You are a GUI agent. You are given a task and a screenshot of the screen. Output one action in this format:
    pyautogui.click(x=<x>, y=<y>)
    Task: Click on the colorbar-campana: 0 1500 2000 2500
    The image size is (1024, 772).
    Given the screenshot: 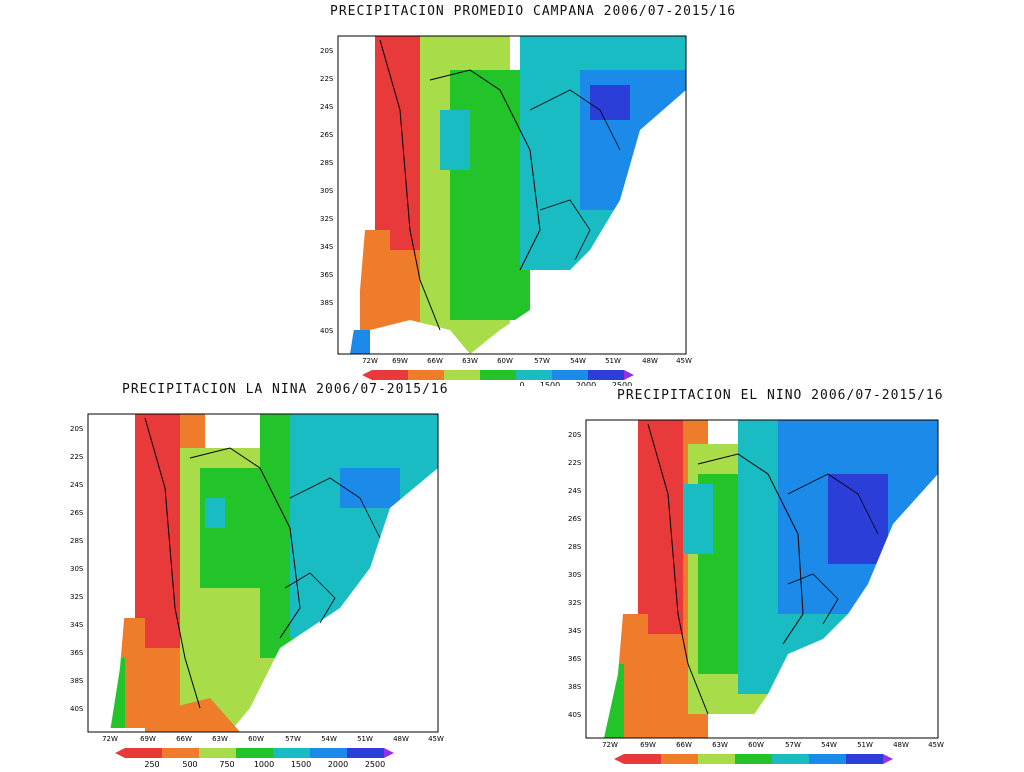 What is the action you would take?
    pyautogui.click(x=498, y=380)
    